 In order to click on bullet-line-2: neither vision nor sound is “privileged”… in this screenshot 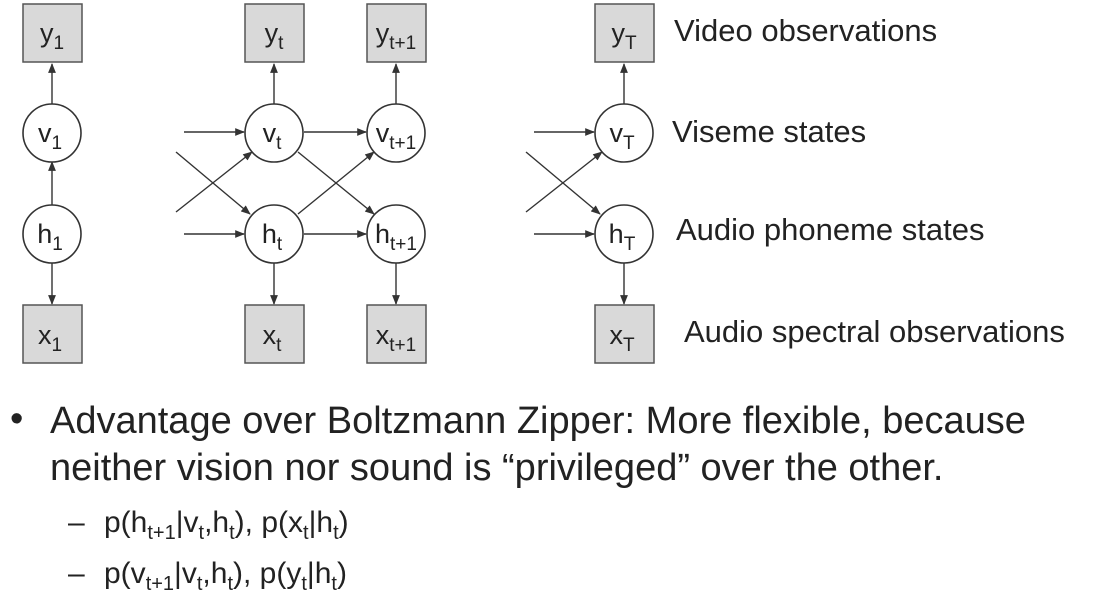, I will do `click(497, 468)`.